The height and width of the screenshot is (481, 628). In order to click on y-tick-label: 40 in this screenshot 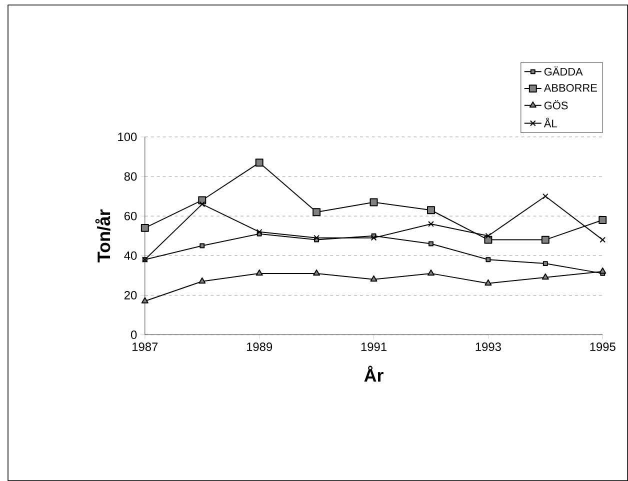, I will do `click(130, 255)`.